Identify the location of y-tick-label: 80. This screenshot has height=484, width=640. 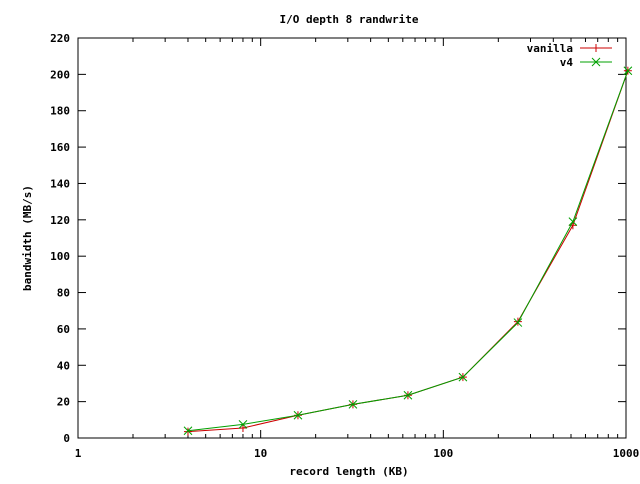
(63, 293).